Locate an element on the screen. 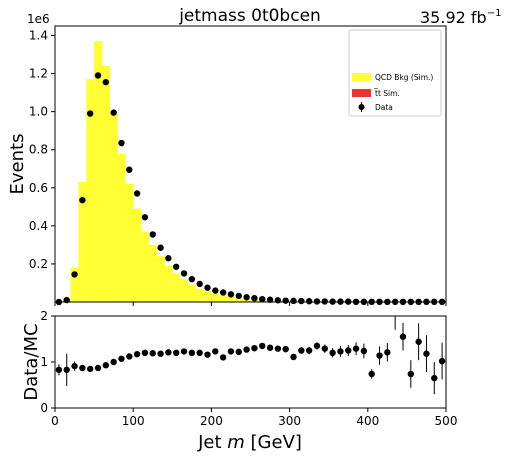 The image size is (511, 460). legend-box is located at coordinates (395, 73).